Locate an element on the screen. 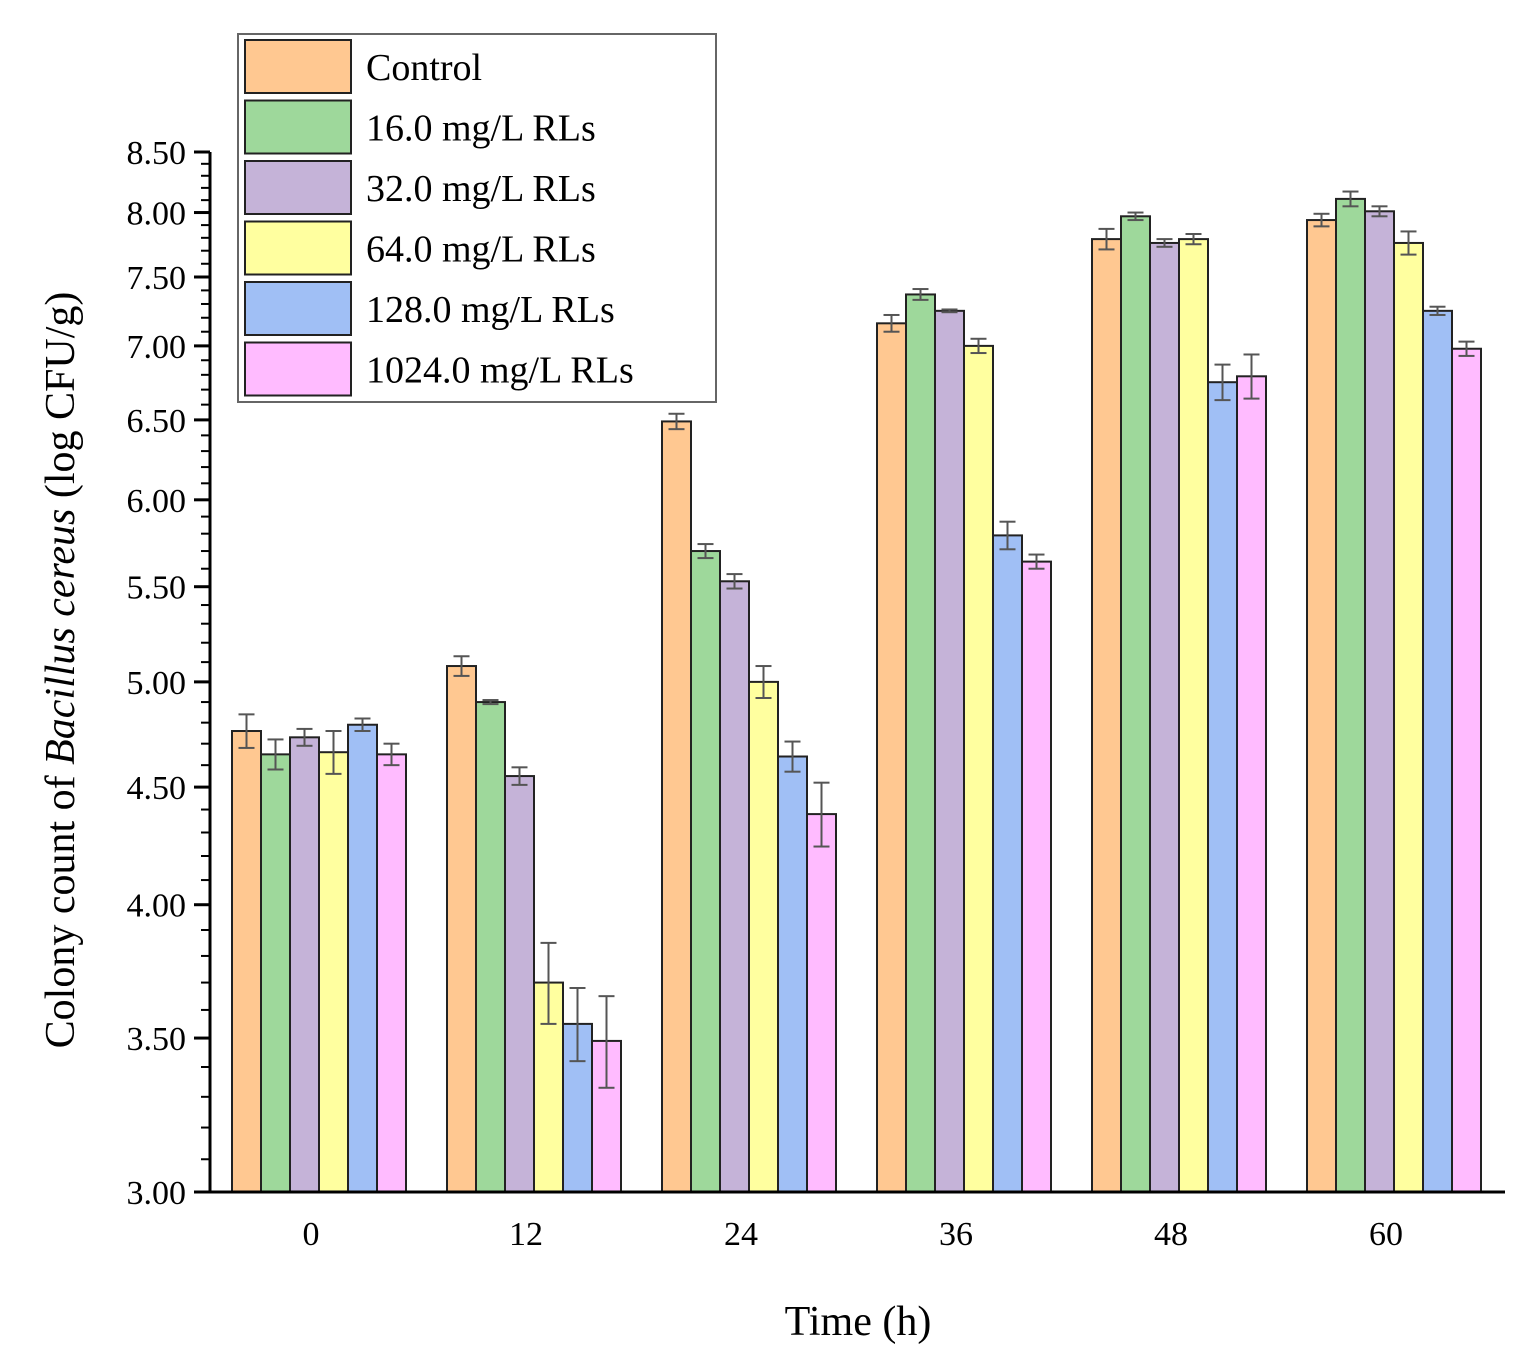 This screenshot has width=1536, height=1366. y-axis-title-part-3: (log CFU/g) is located at coordinates (61, 400).